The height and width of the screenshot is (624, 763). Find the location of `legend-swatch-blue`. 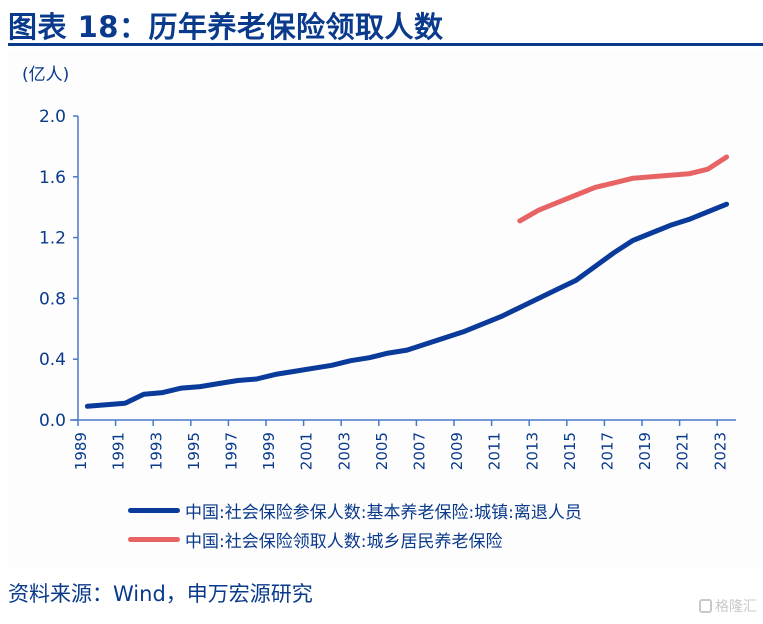

legend-swatch-blue is located at coordinates (154, 510).